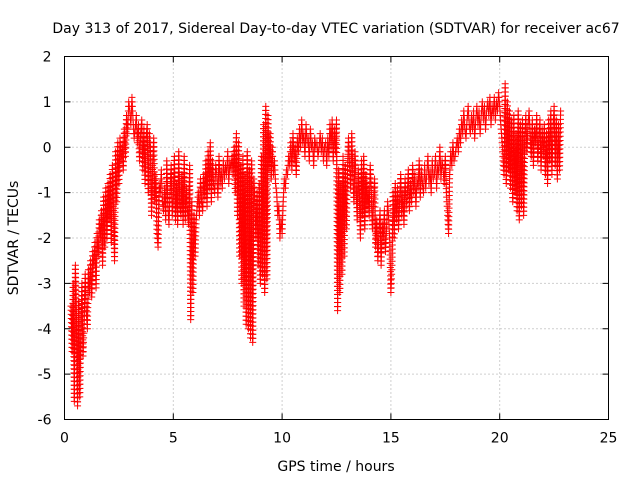 The width and height of the screenshot is (640, 480). Describe the element at coordinates (47, 148) in the screenshot. I see `y-tick-label: 0` at that location.